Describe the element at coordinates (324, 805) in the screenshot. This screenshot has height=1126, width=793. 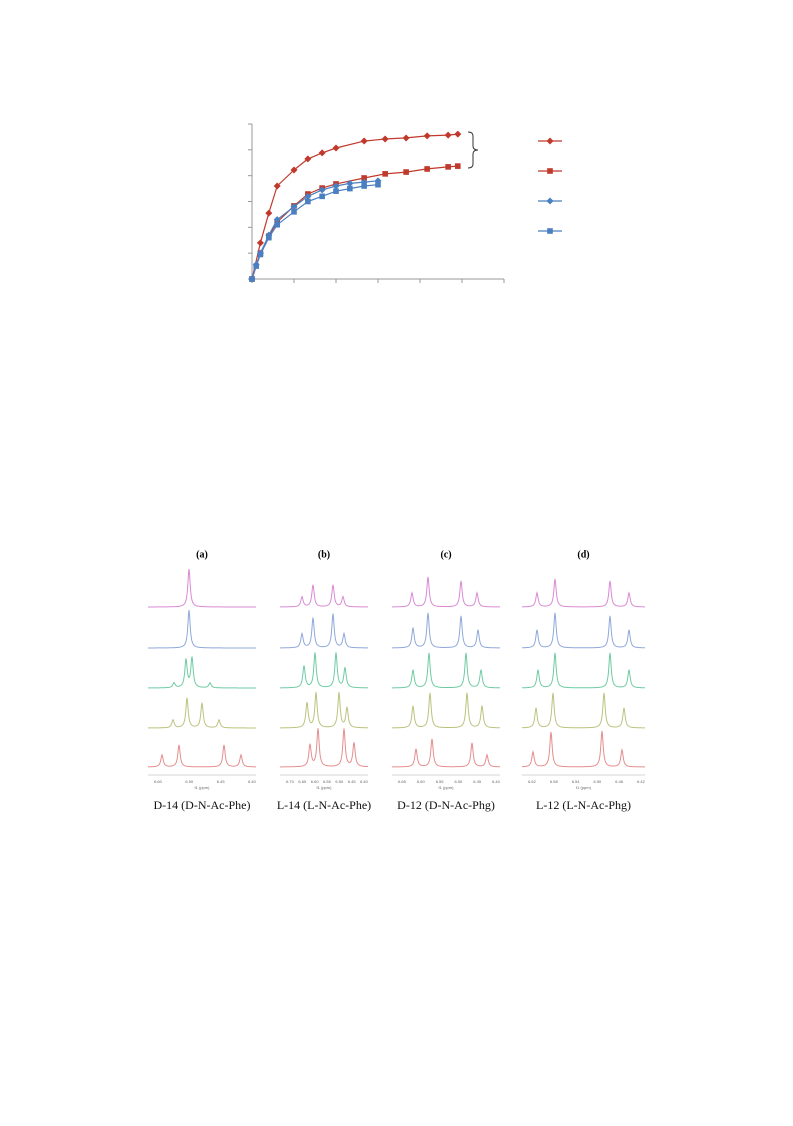
I see `panel-caption: L-14 (L-N-Ac-Phe)` at that location.